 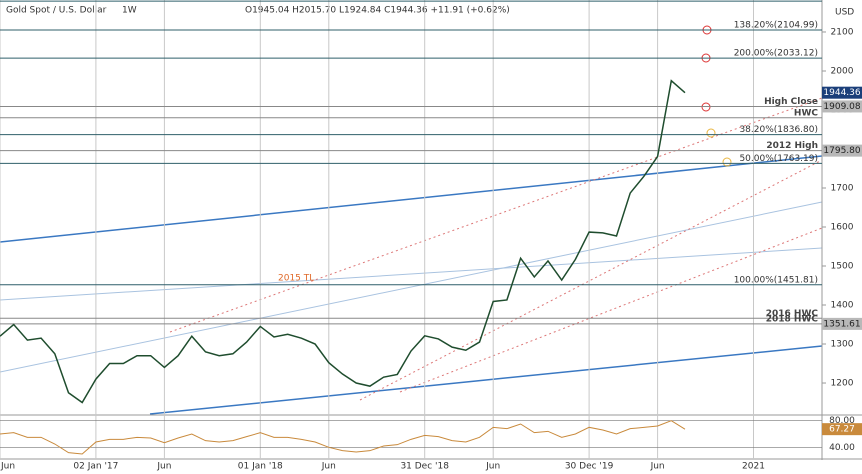 What do you see at coordinates (842, 188) in the screenshot?
I see `y-tick-label: 1700` at bounding box center [842, 188].